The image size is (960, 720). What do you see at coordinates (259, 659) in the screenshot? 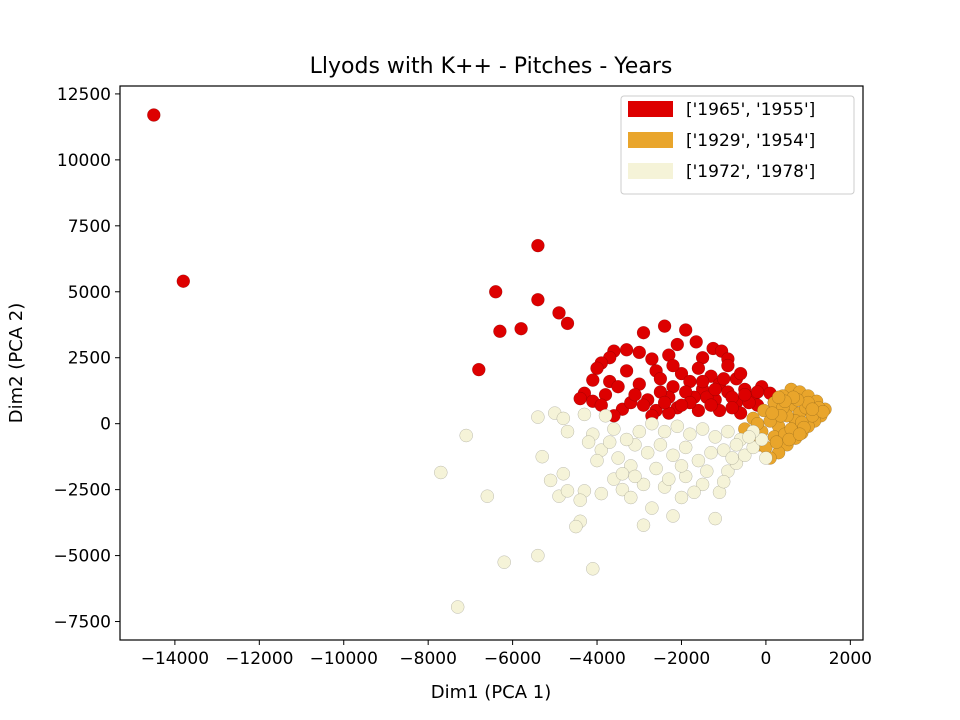
I see `x-tick-label: −12000` at bounding box center [259, 659].